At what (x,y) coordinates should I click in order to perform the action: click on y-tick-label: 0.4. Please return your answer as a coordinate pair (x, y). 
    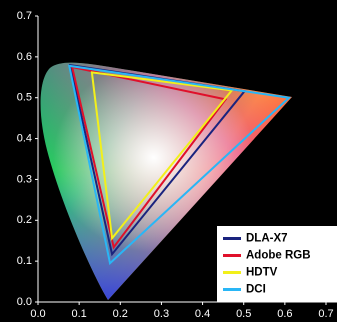
    Looking at the image, I should click on (24, 138).